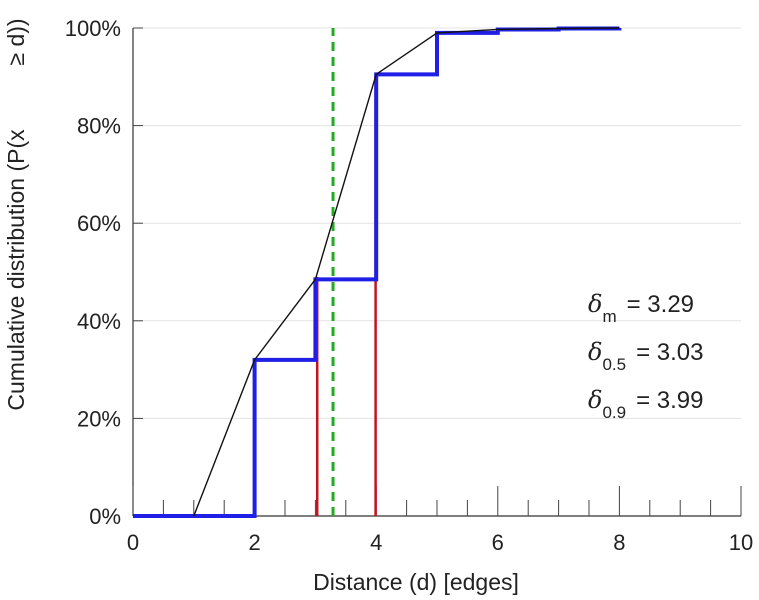  Describe the element at coordinates (660, 304) in the screenshot. I see `statistic-value: = 3.29` at that location.